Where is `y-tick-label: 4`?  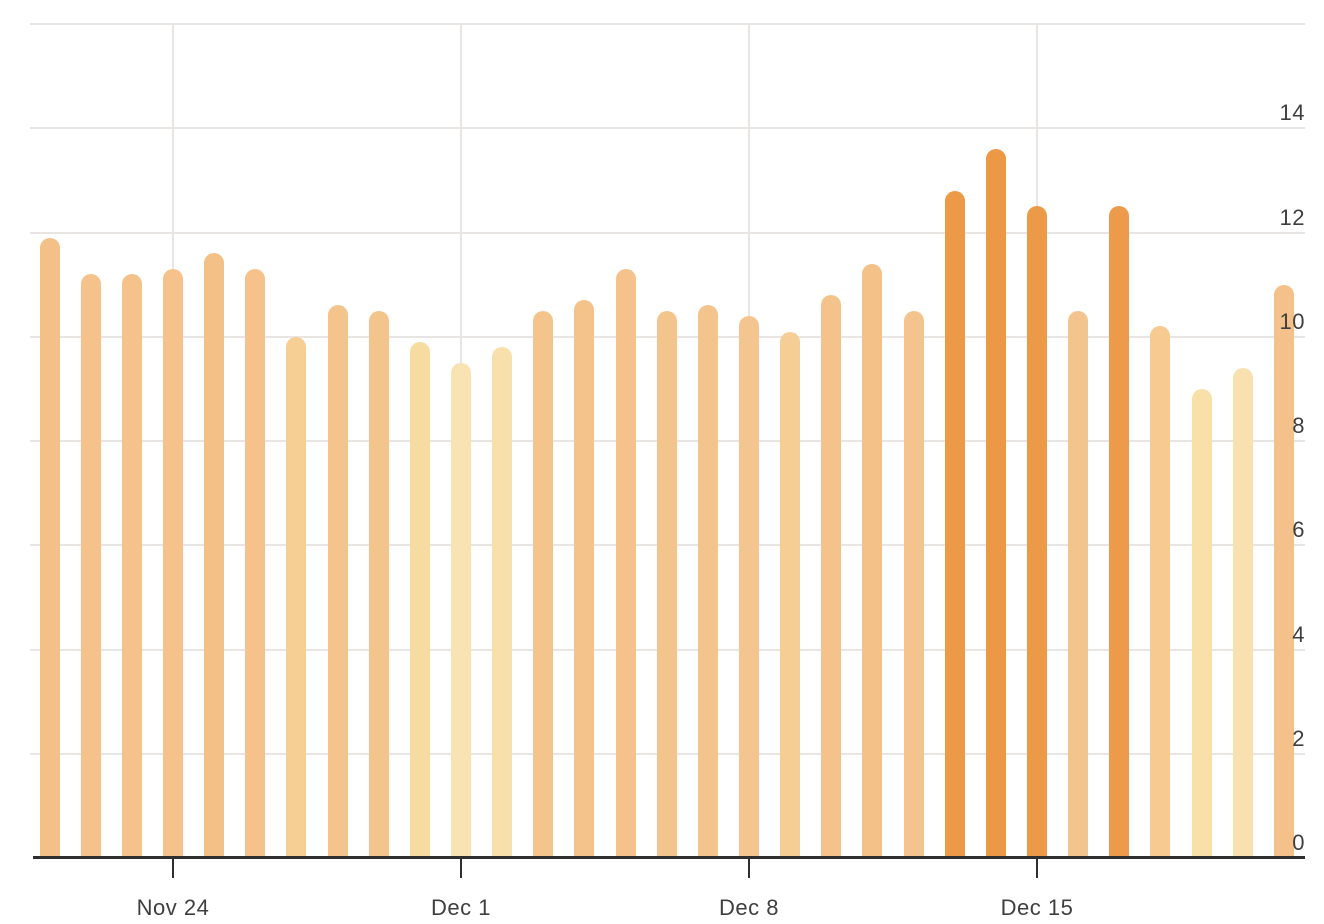
y-tick-label: 4 is located at coordinates (1298, 634).